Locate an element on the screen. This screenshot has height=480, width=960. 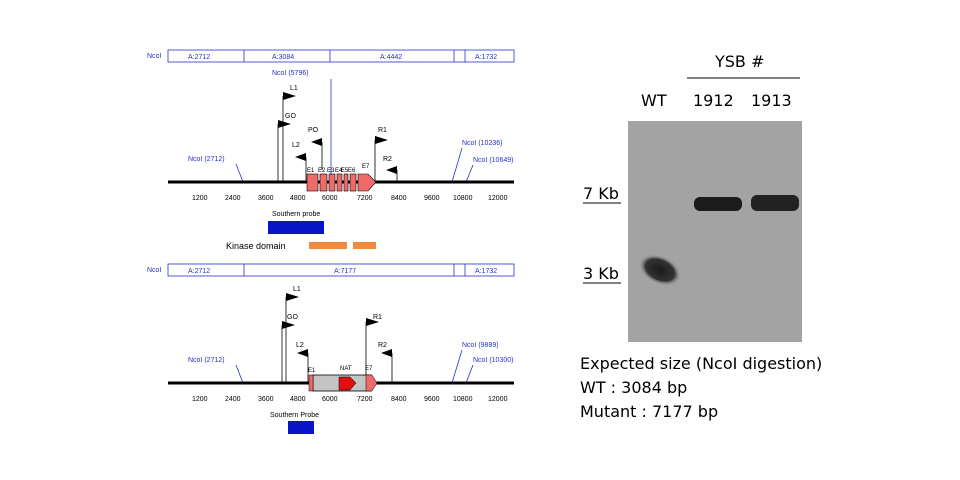
wt-primer-r2: R2 is located at coordinates (390, 169).